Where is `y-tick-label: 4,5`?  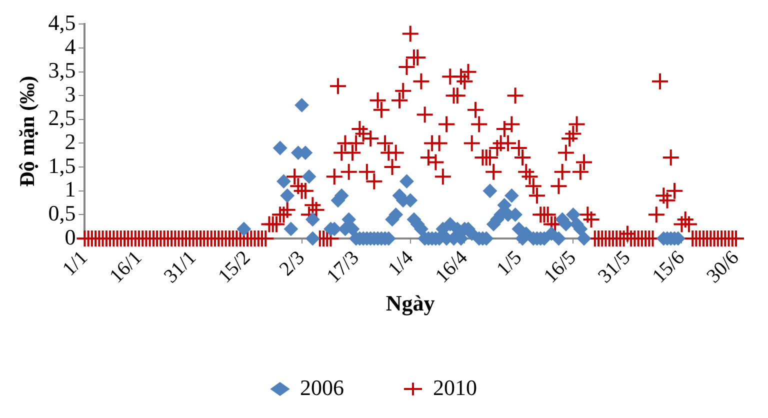
y-tick-label: 4,5 is located at coordinates (62, 22).